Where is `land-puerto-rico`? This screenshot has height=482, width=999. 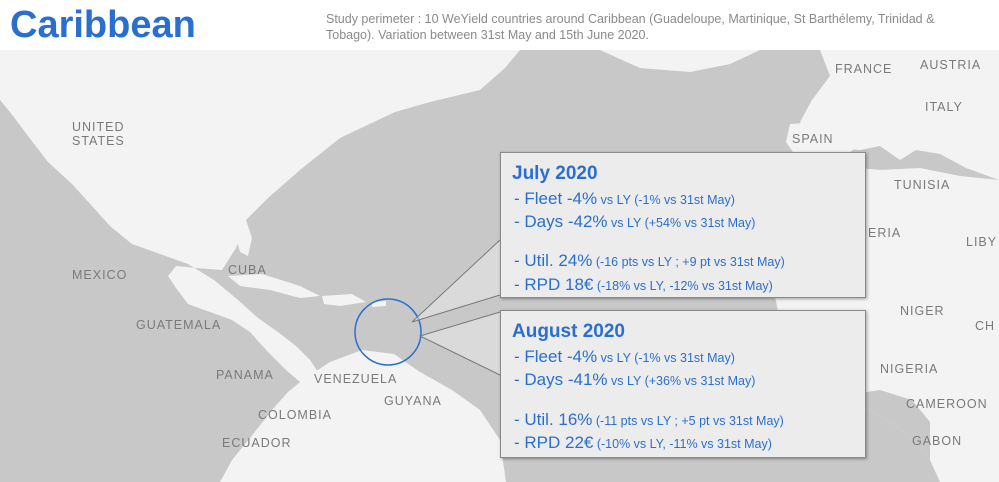 land-puerto-rico is located at coordinates (379, 304).